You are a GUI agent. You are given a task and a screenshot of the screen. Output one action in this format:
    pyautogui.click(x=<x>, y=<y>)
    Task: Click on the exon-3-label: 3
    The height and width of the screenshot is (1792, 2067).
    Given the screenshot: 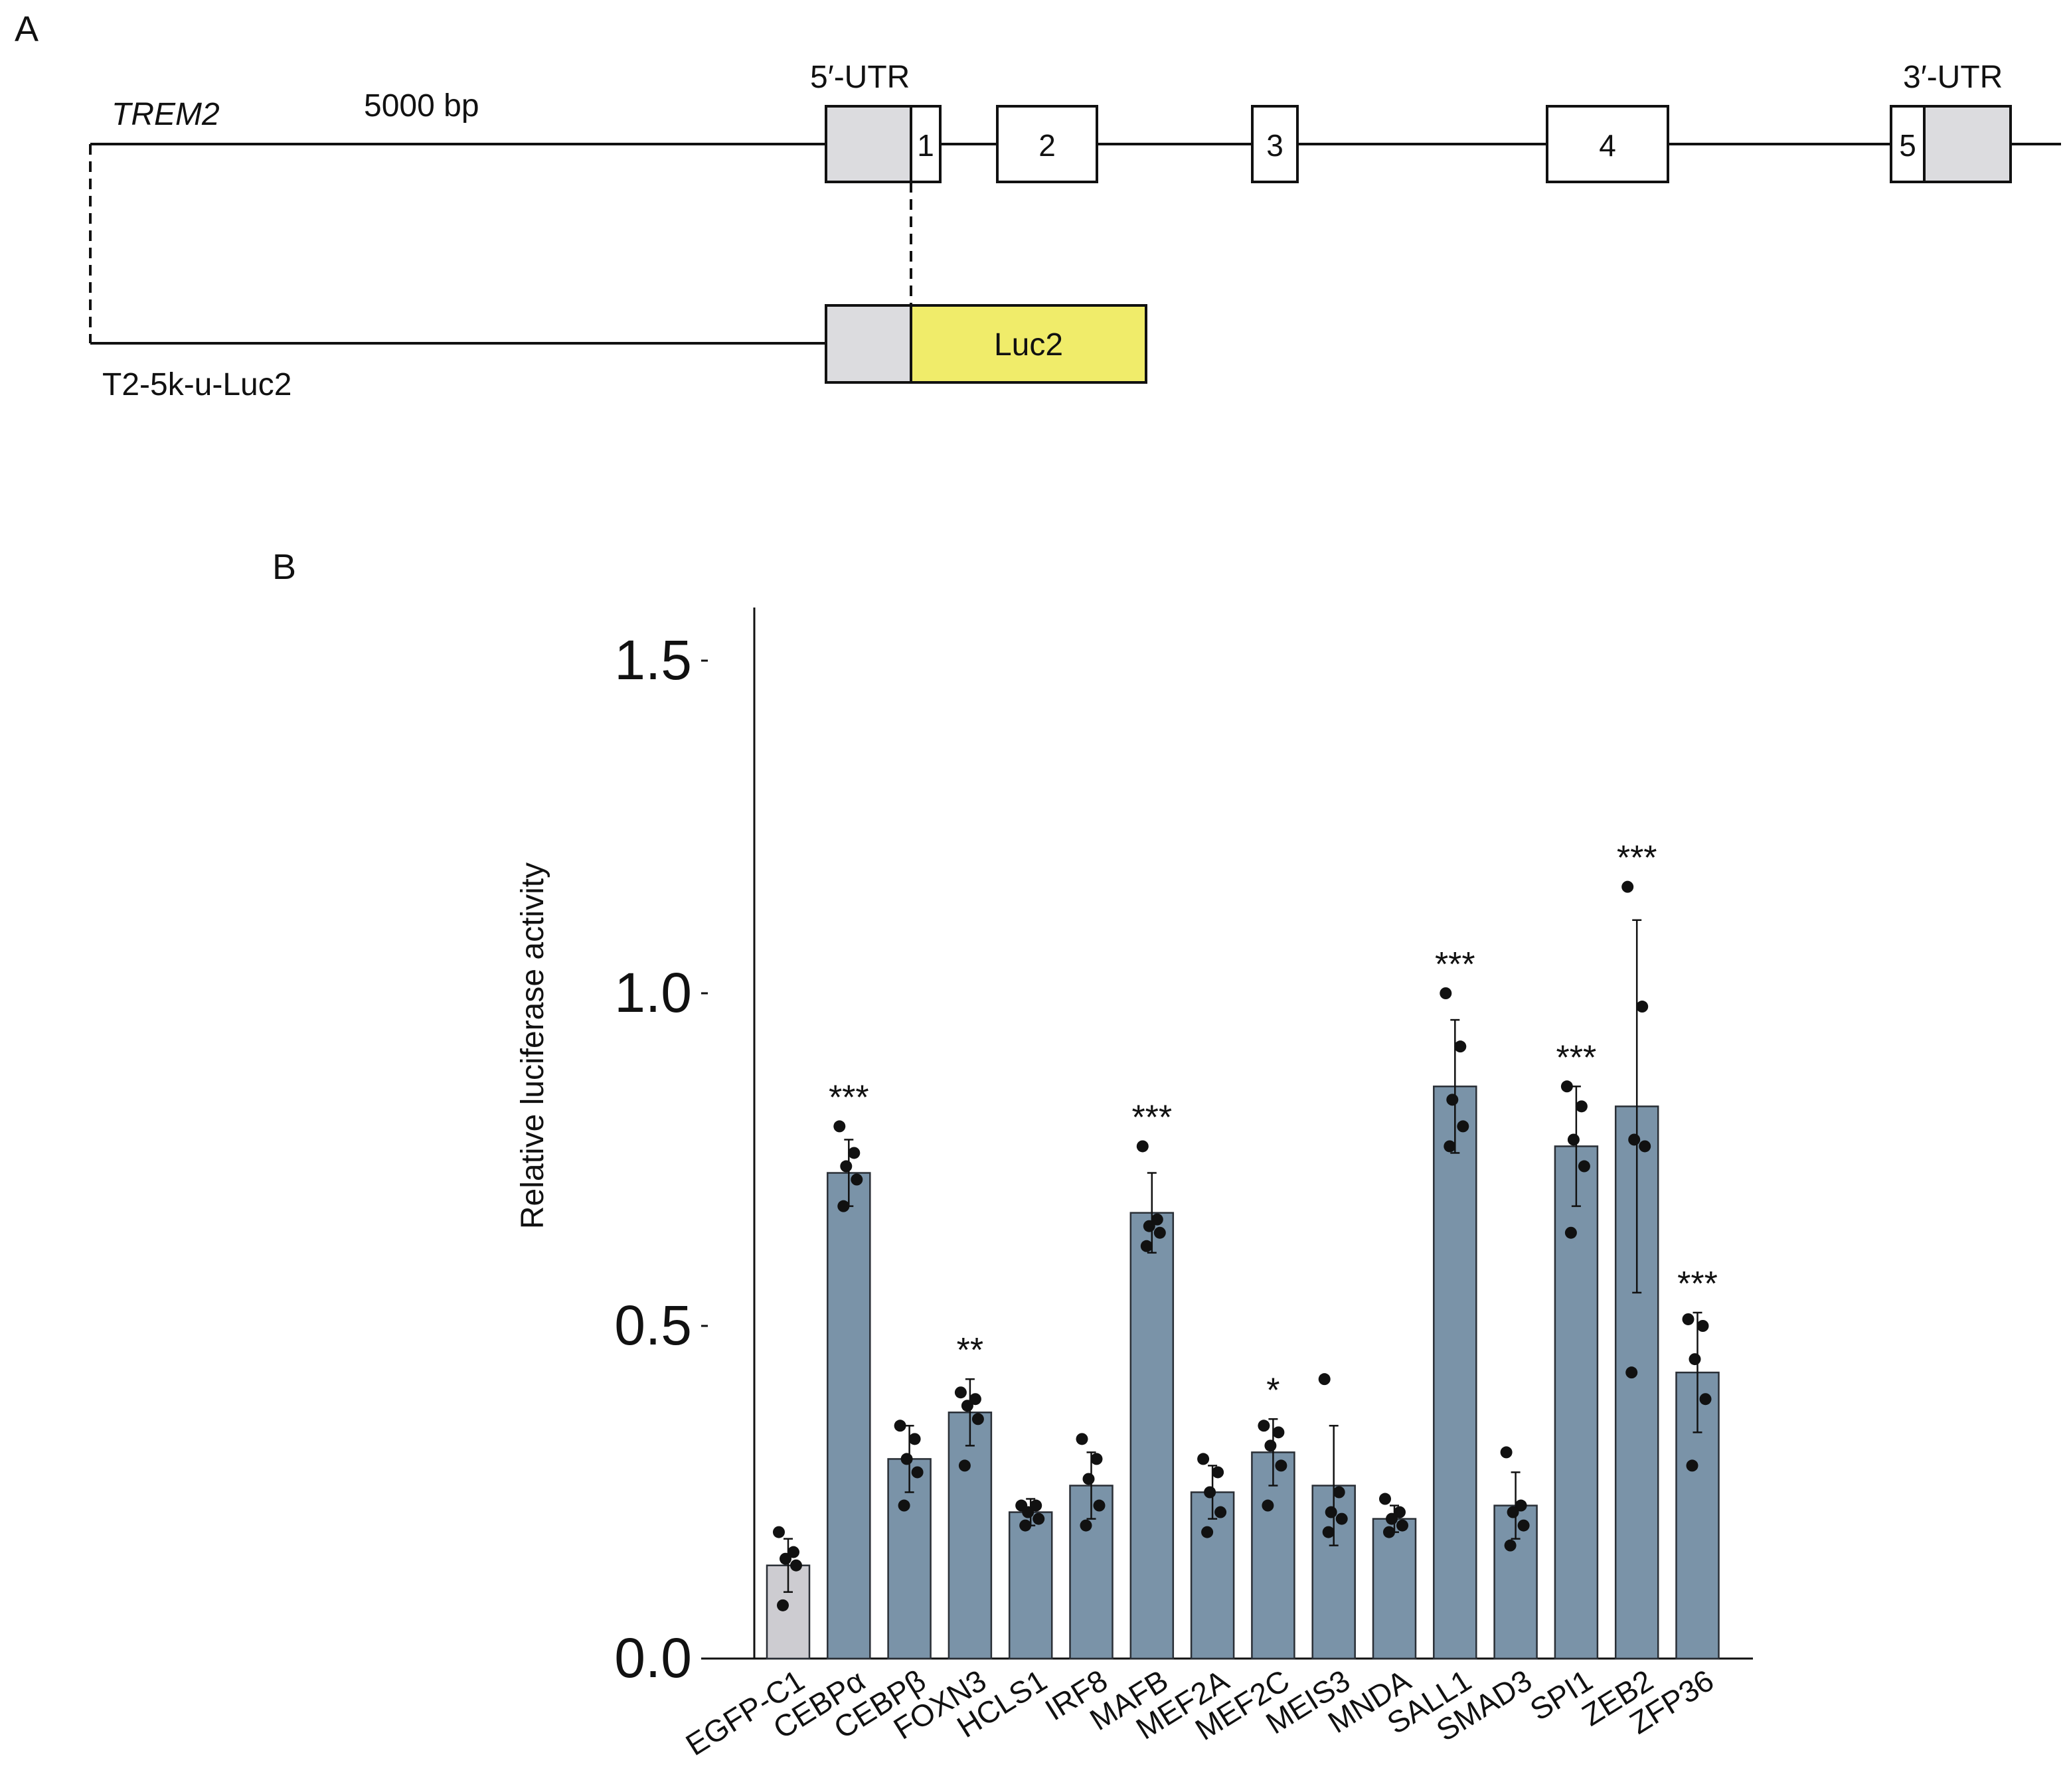 What is the action you would take?
    pyautogui.click(x=1274, y=145)
    